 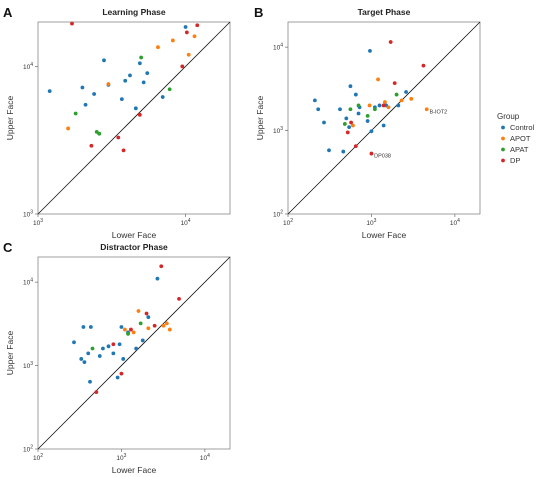 I want to click on panel-letter: A, so click(x=8, y=12).